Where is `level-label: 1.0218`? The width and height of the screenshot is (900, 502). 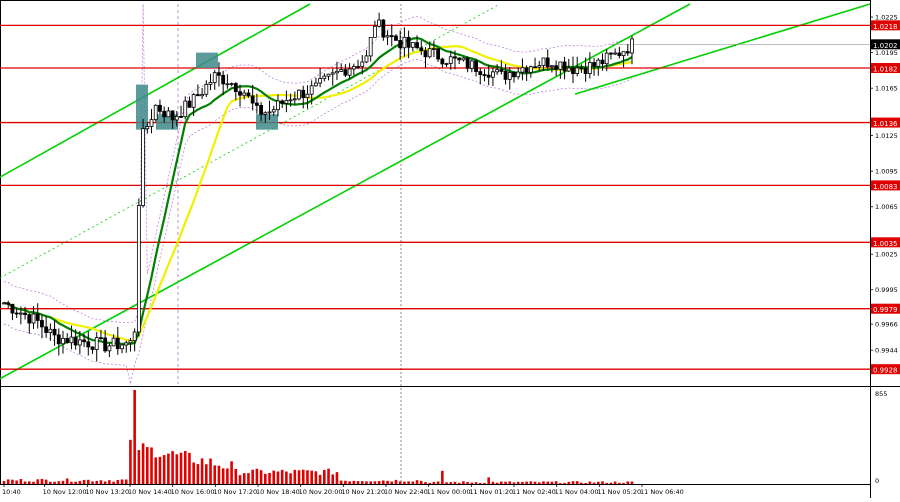 level-label: 1.0218 is located at coordinates (885, 27).